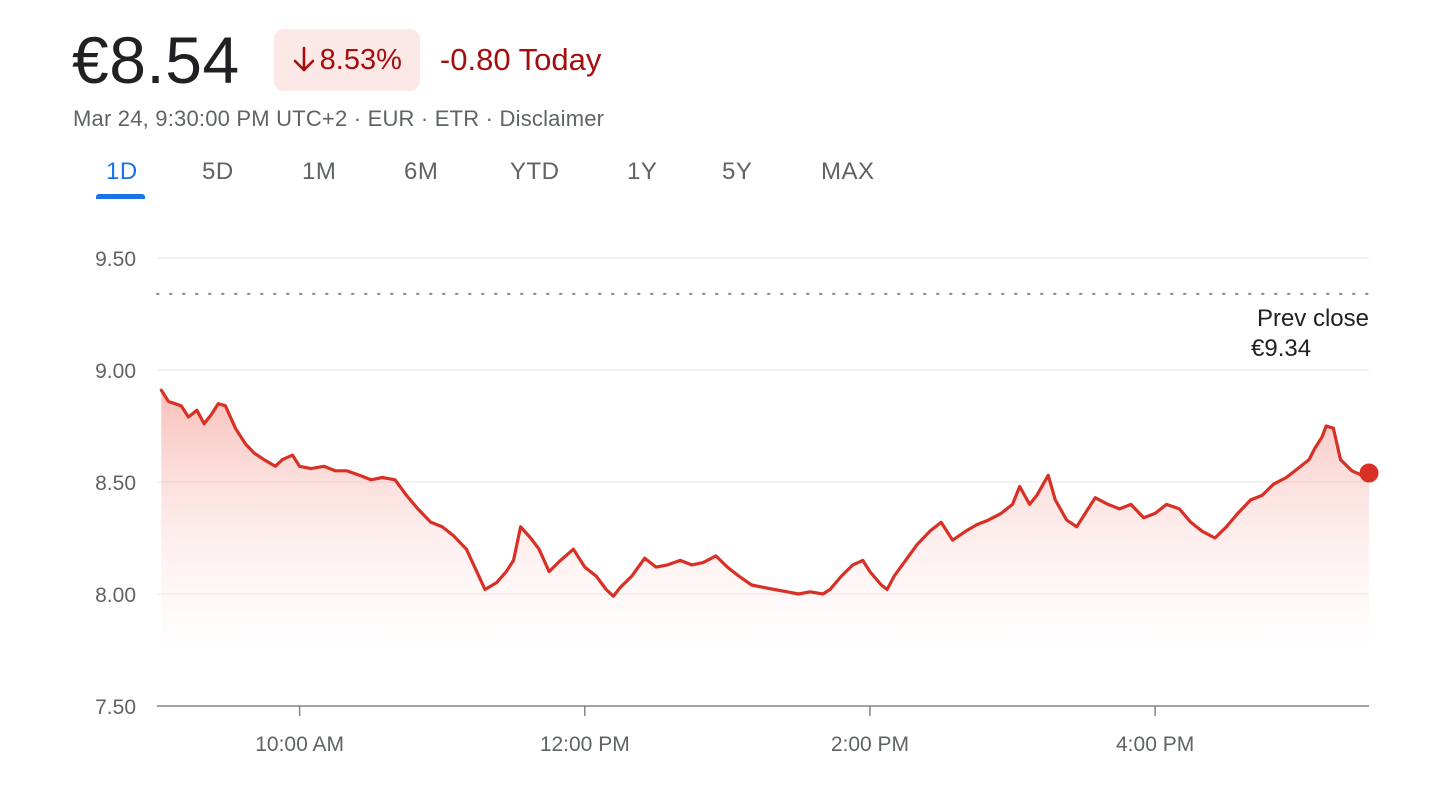 This screenshot has height=794, width=1432. What do you see at coordinates (848, 171) in the screenshot?
I see `tab-max: MAX` at bounding box center [848, 171].